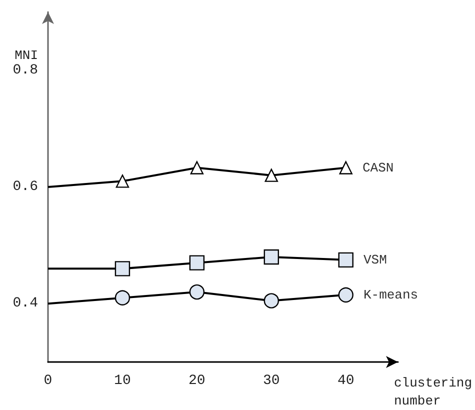 The image size is (475, 410). Describe the element at coordinates (345, 381) in the screenshot. I see `x-tick-label: 40` at that location.